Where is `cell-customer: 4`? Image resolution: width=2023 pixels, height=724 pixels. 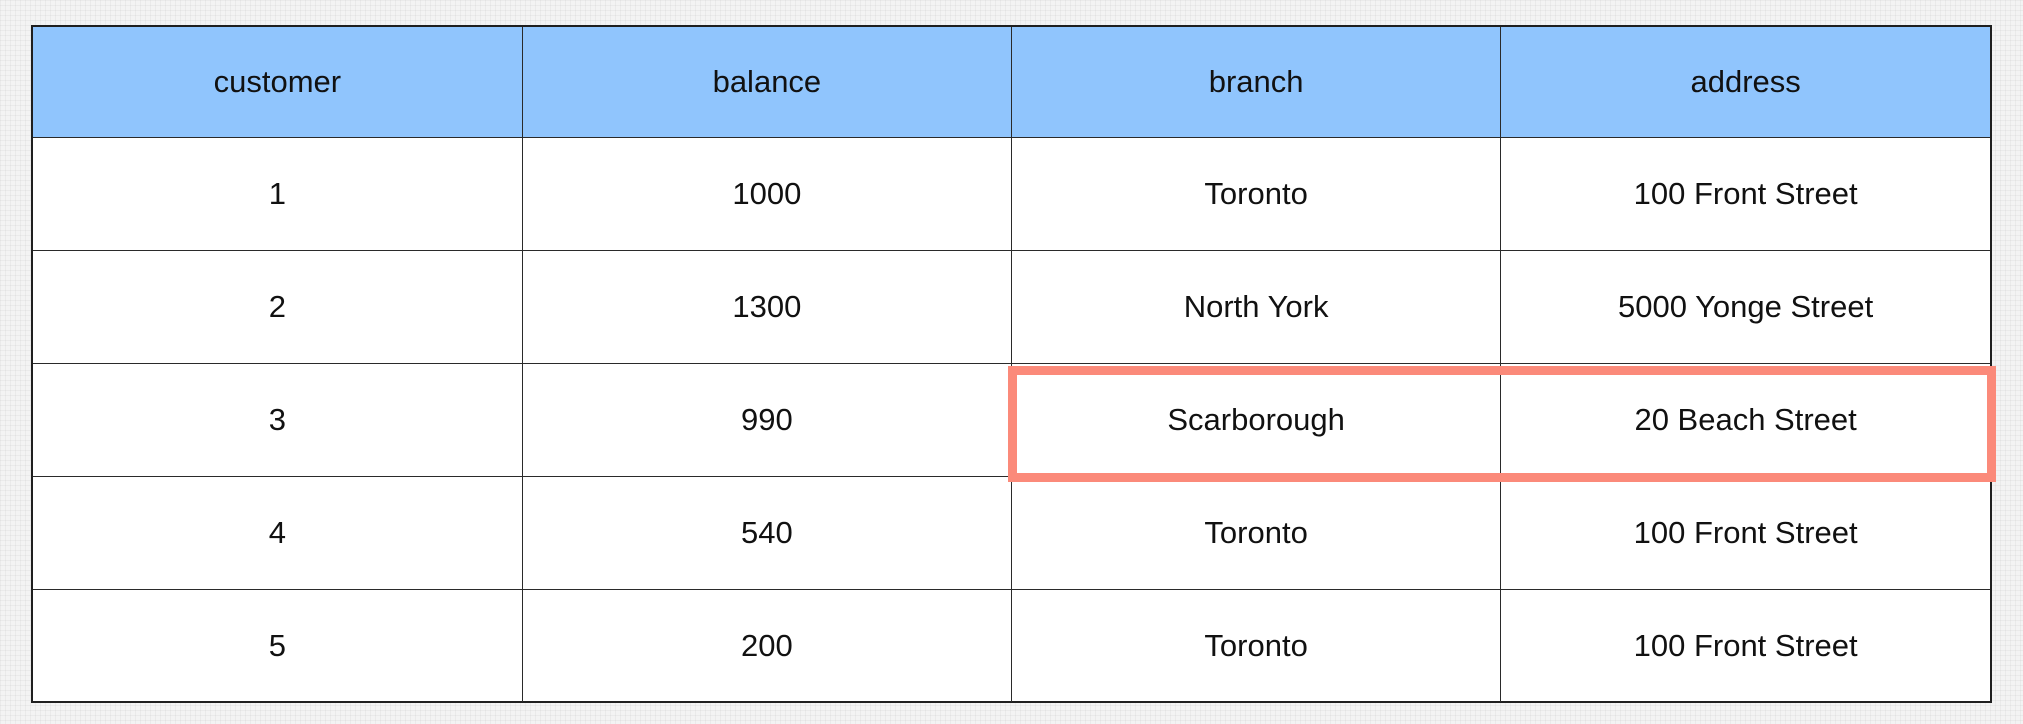
cell-customer: 4 is located at coordinates (278, 533).